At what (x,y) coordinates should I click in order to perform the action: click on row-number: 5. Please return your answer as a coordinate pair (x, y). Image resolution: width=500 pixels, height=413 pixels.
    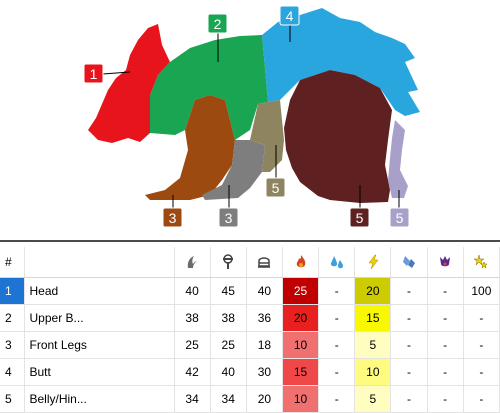
    Looking at the image, I should click on (12, 399).